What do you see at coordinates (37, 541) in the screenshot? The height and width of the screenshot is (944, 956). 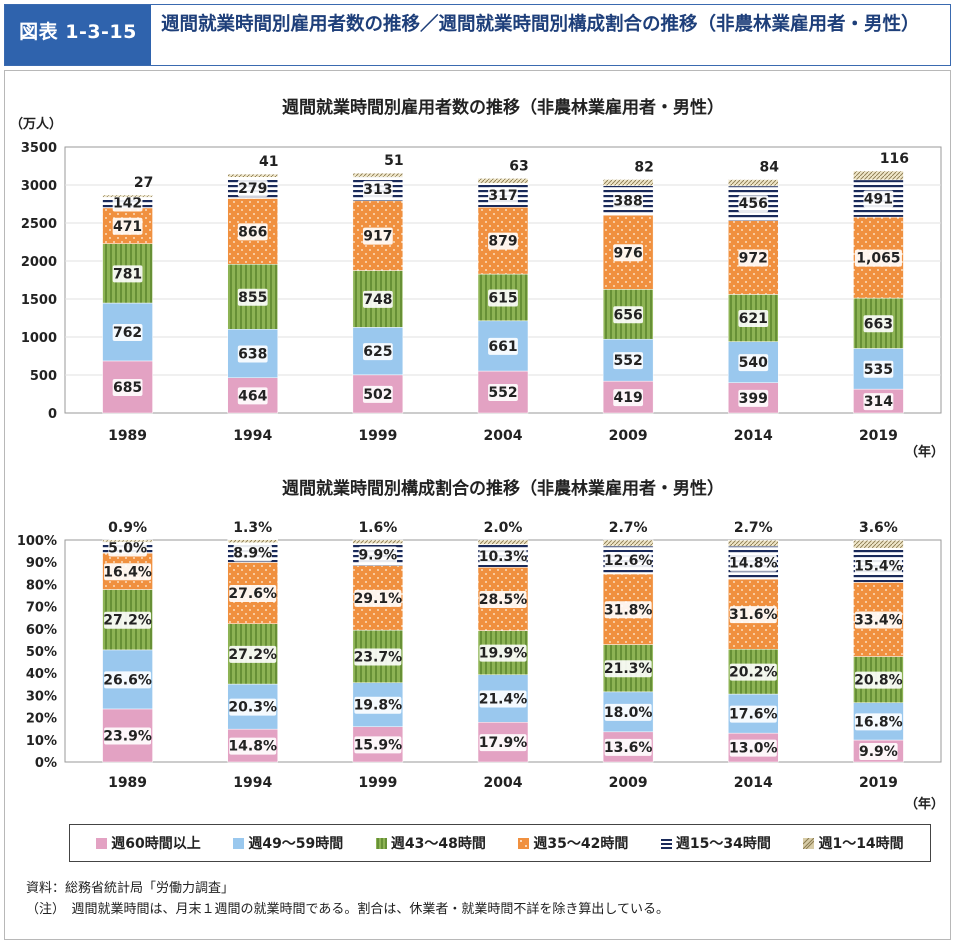 I see `y-tick-label: 100%` at bounding box center [37, 541].